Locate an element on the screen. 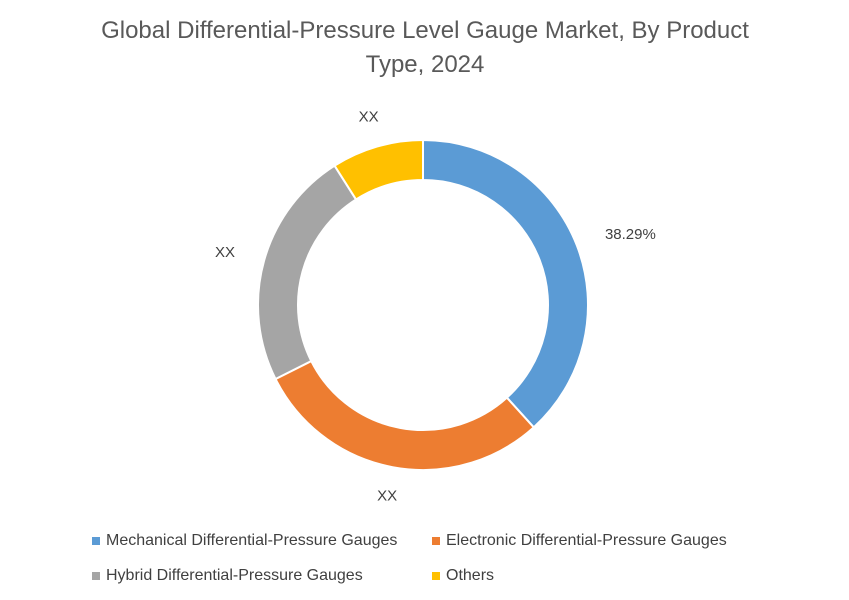  legend-label: Hybrid Differential-Pressure Gauges is located at coordinates (234, 575).